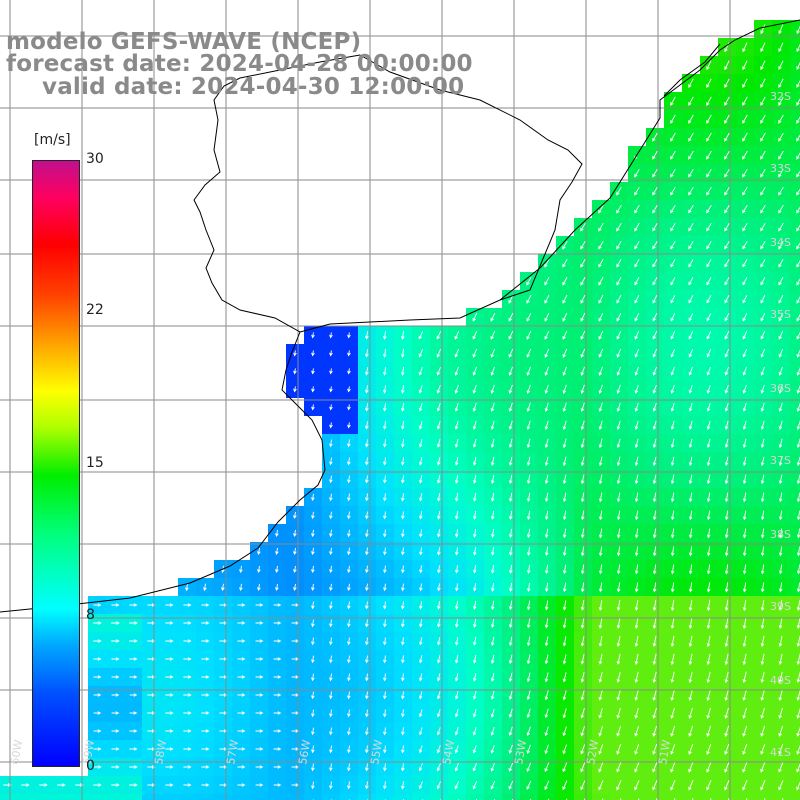  I want to click on longitude-label: 57W, so click(232, 752).